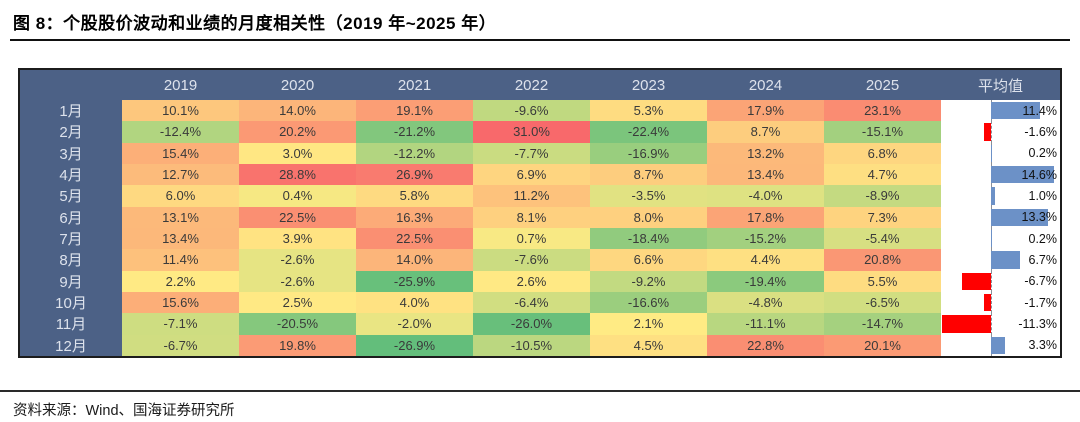 This screenshot has width=1080, height=422. Describe the element at coordinates (882, 111) in the screenshot. I see `heatmap-cell-2025: 23.1%` at that location.